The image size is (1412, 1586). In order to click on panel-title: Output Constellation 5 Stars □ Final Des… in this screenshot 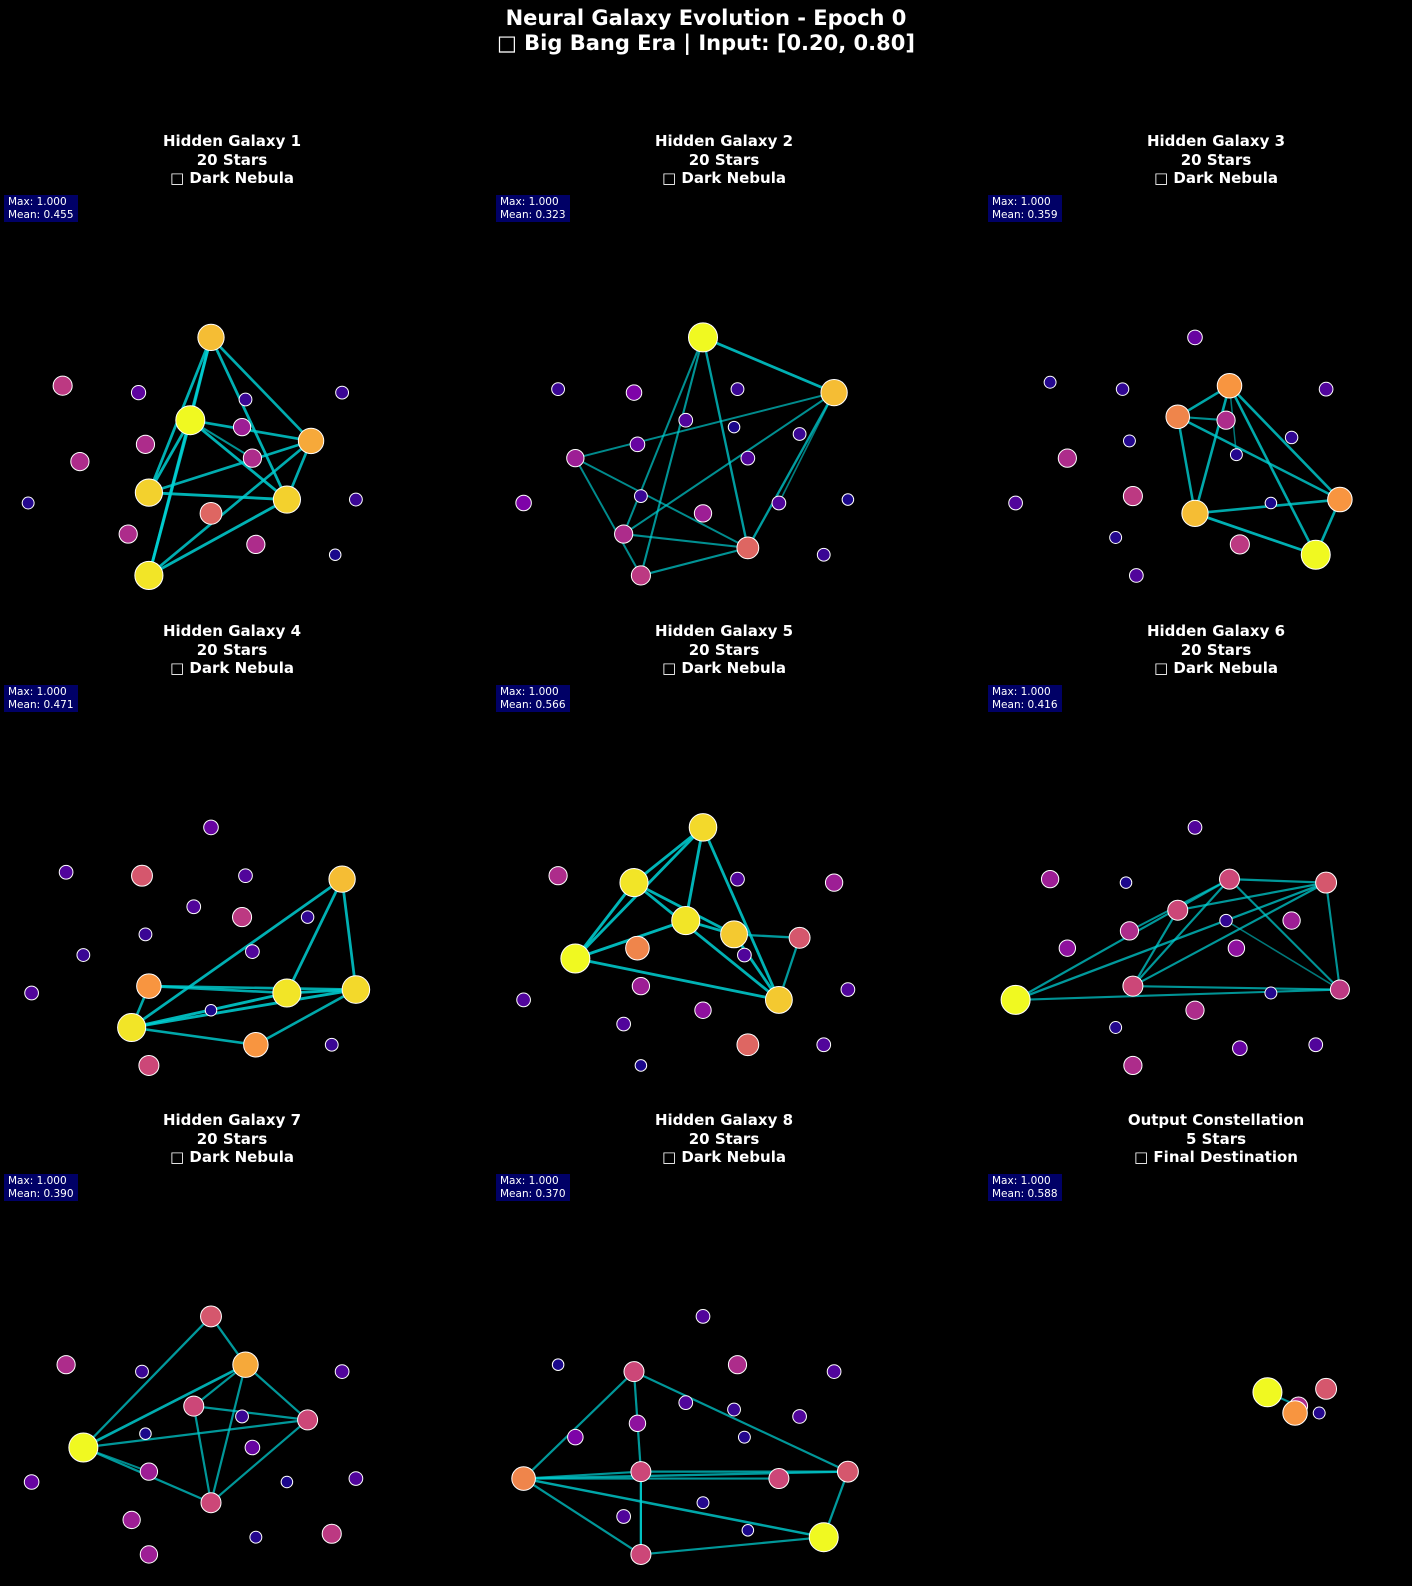, I will do `click(1199, 1139)`.